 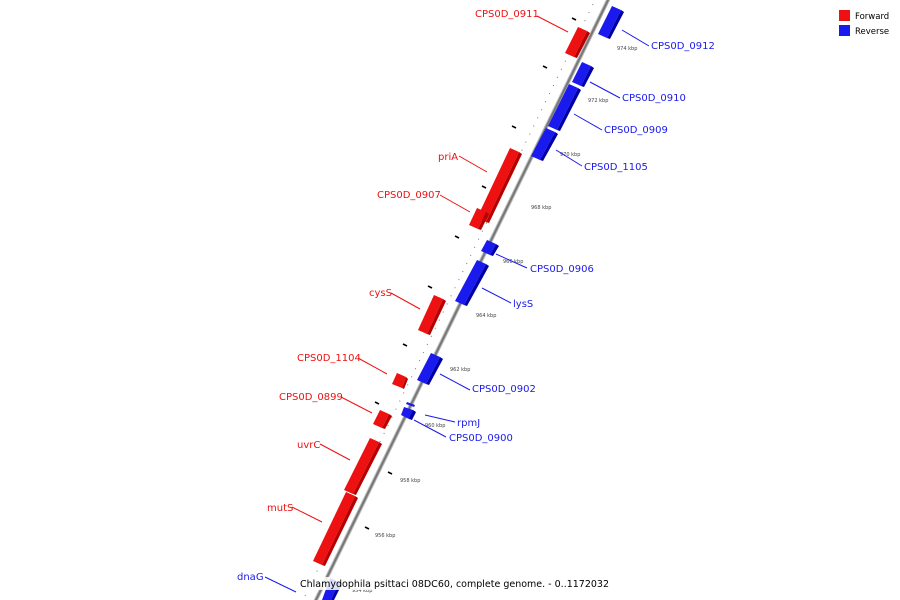 What do you see at coordinates (435, 426) in the screenshot?
I see `tick-label: 960 kbp` at bounding box center [435, 426].